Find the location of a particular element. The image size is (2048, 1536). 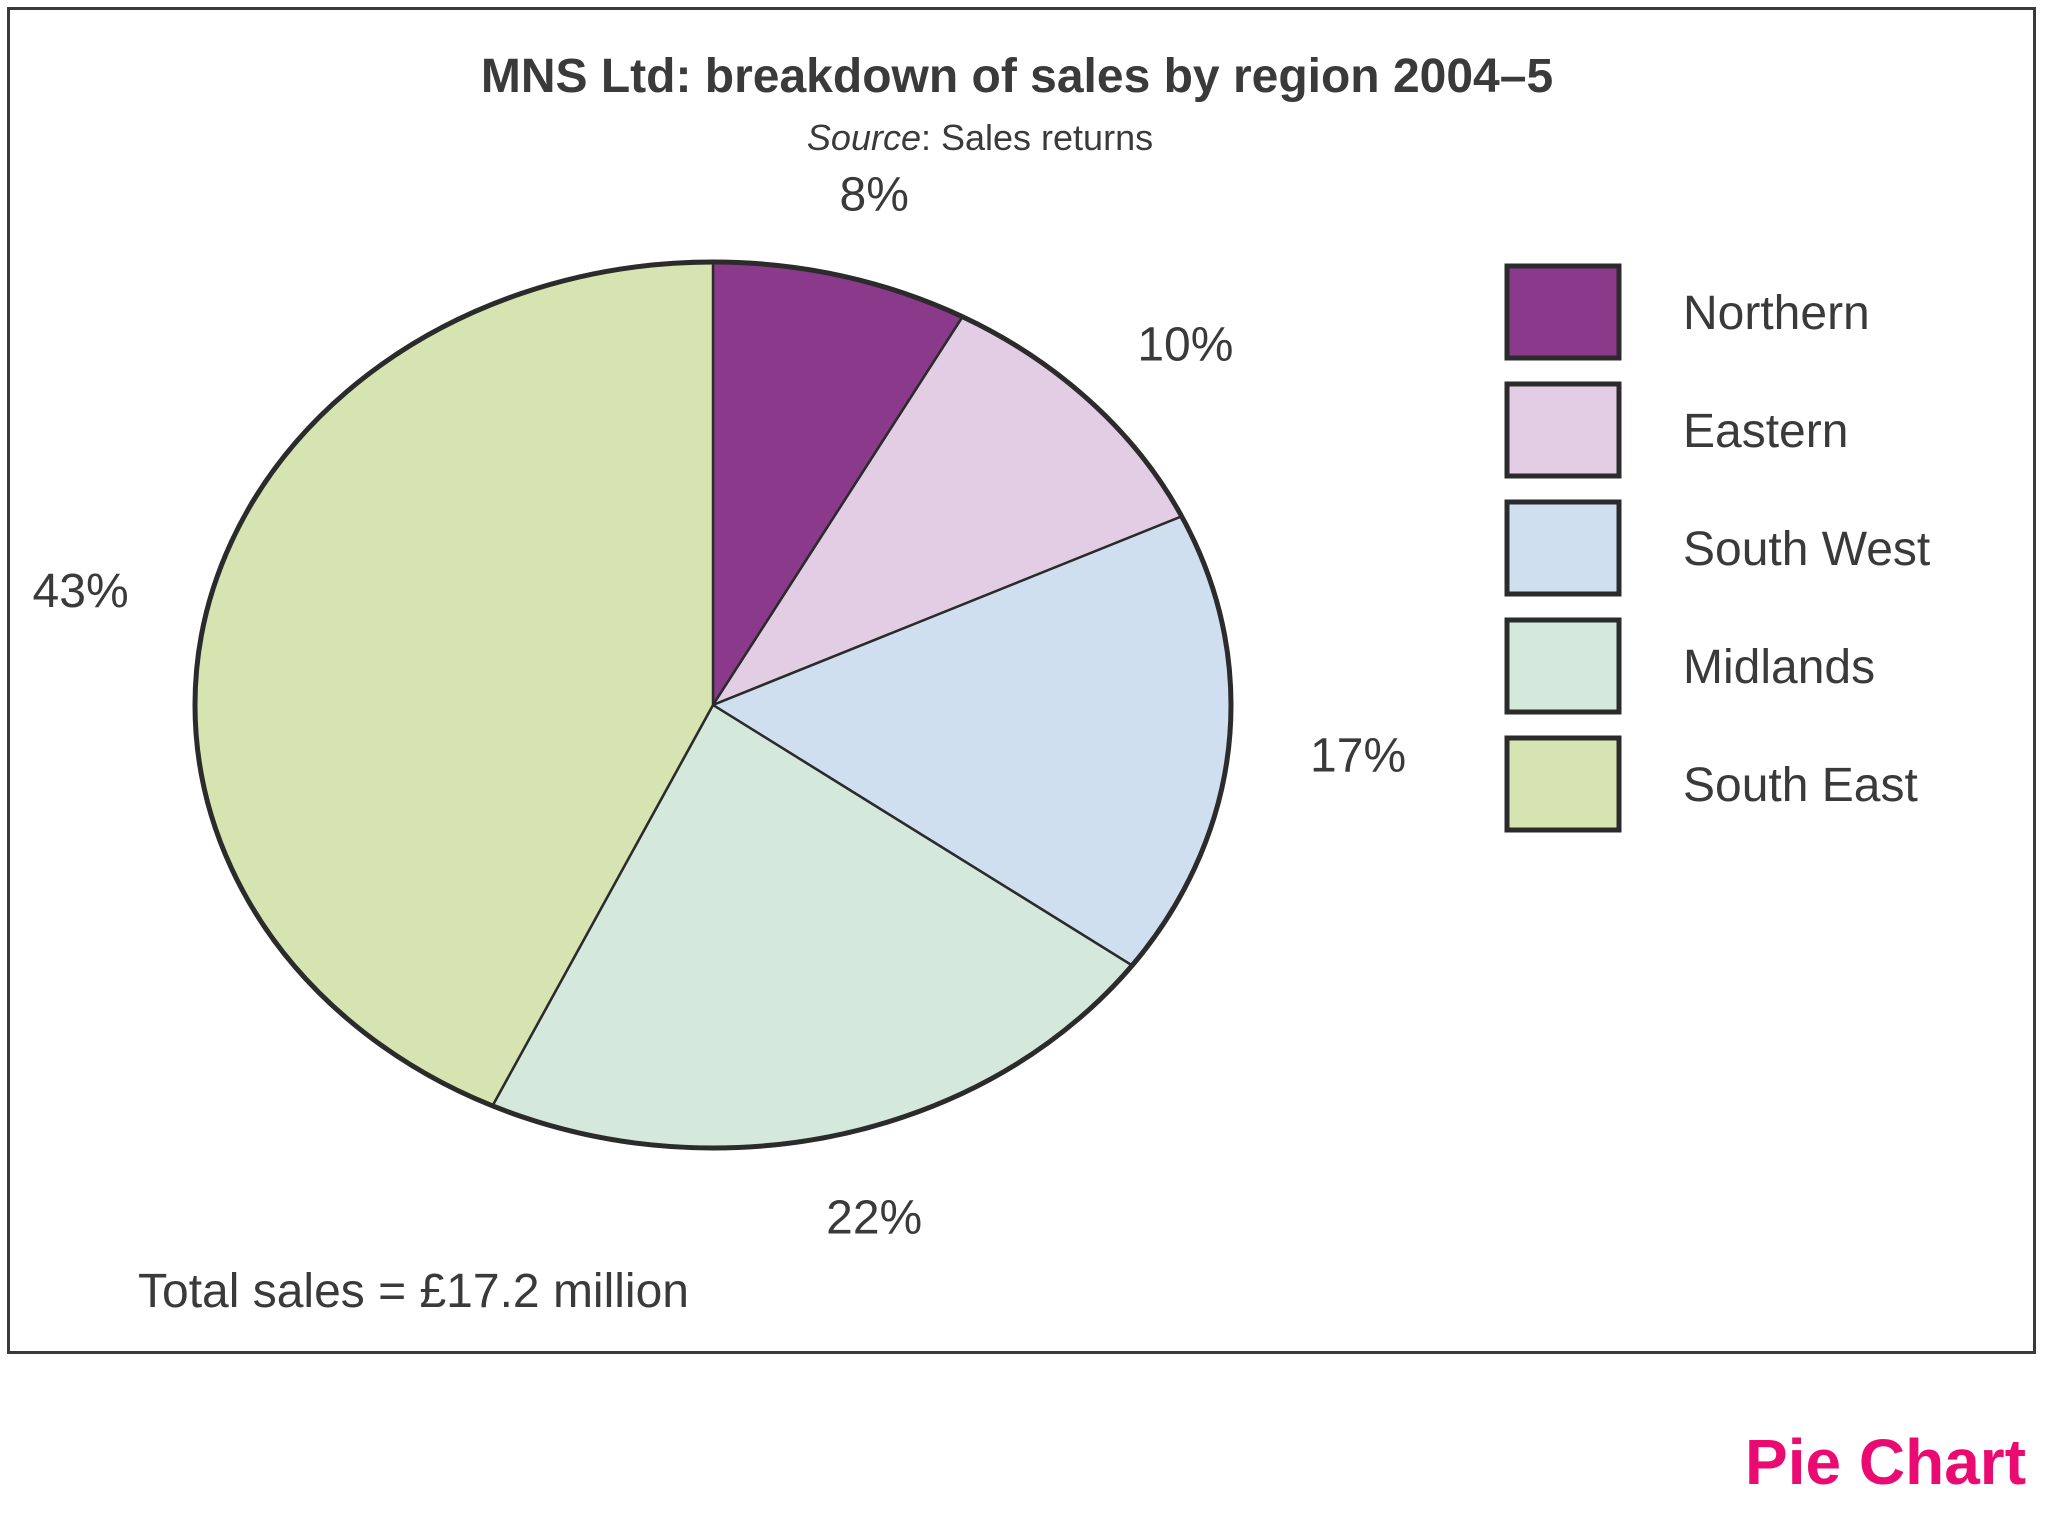

percent-label-south-west: 17% is located at coordinates (1358, 756).